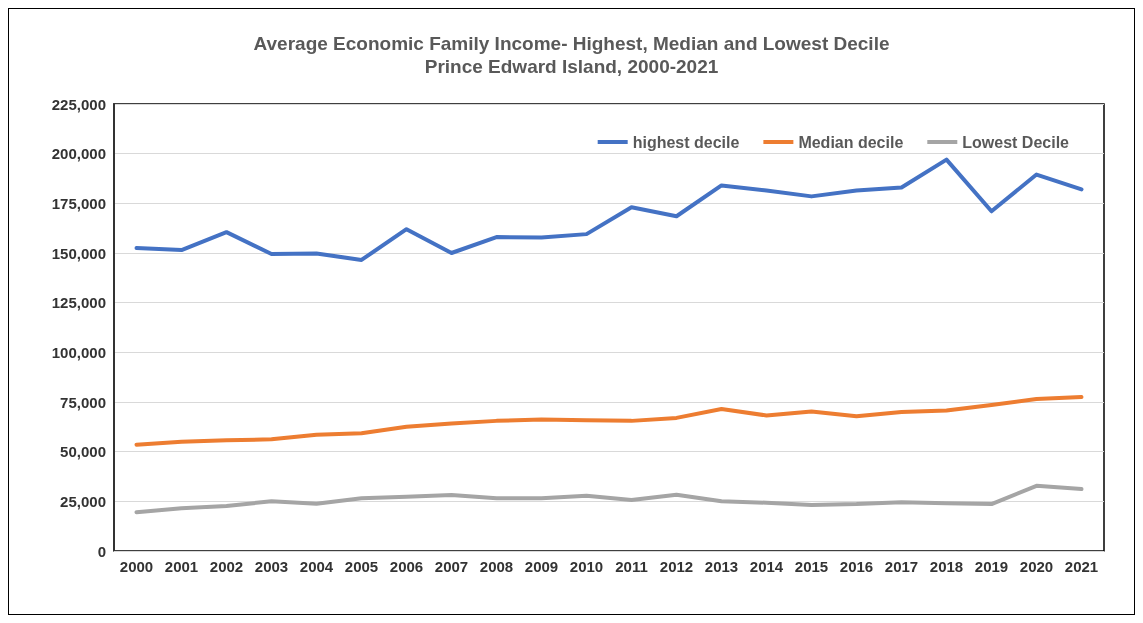 The width and height of the screenshot is (1143, 623). I want to click on x-tick-label: 2000, so click(136, 566).